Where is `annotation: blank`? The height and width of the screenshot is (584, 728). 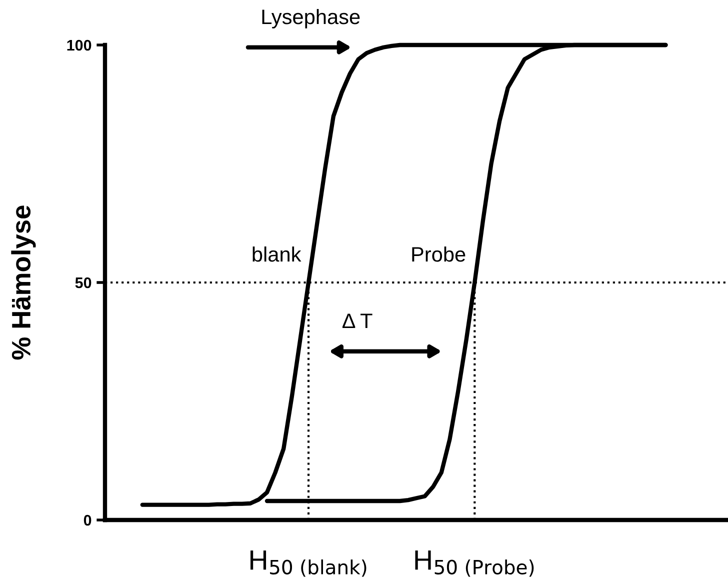
annotation: blank is located at coordinates (277, 254).